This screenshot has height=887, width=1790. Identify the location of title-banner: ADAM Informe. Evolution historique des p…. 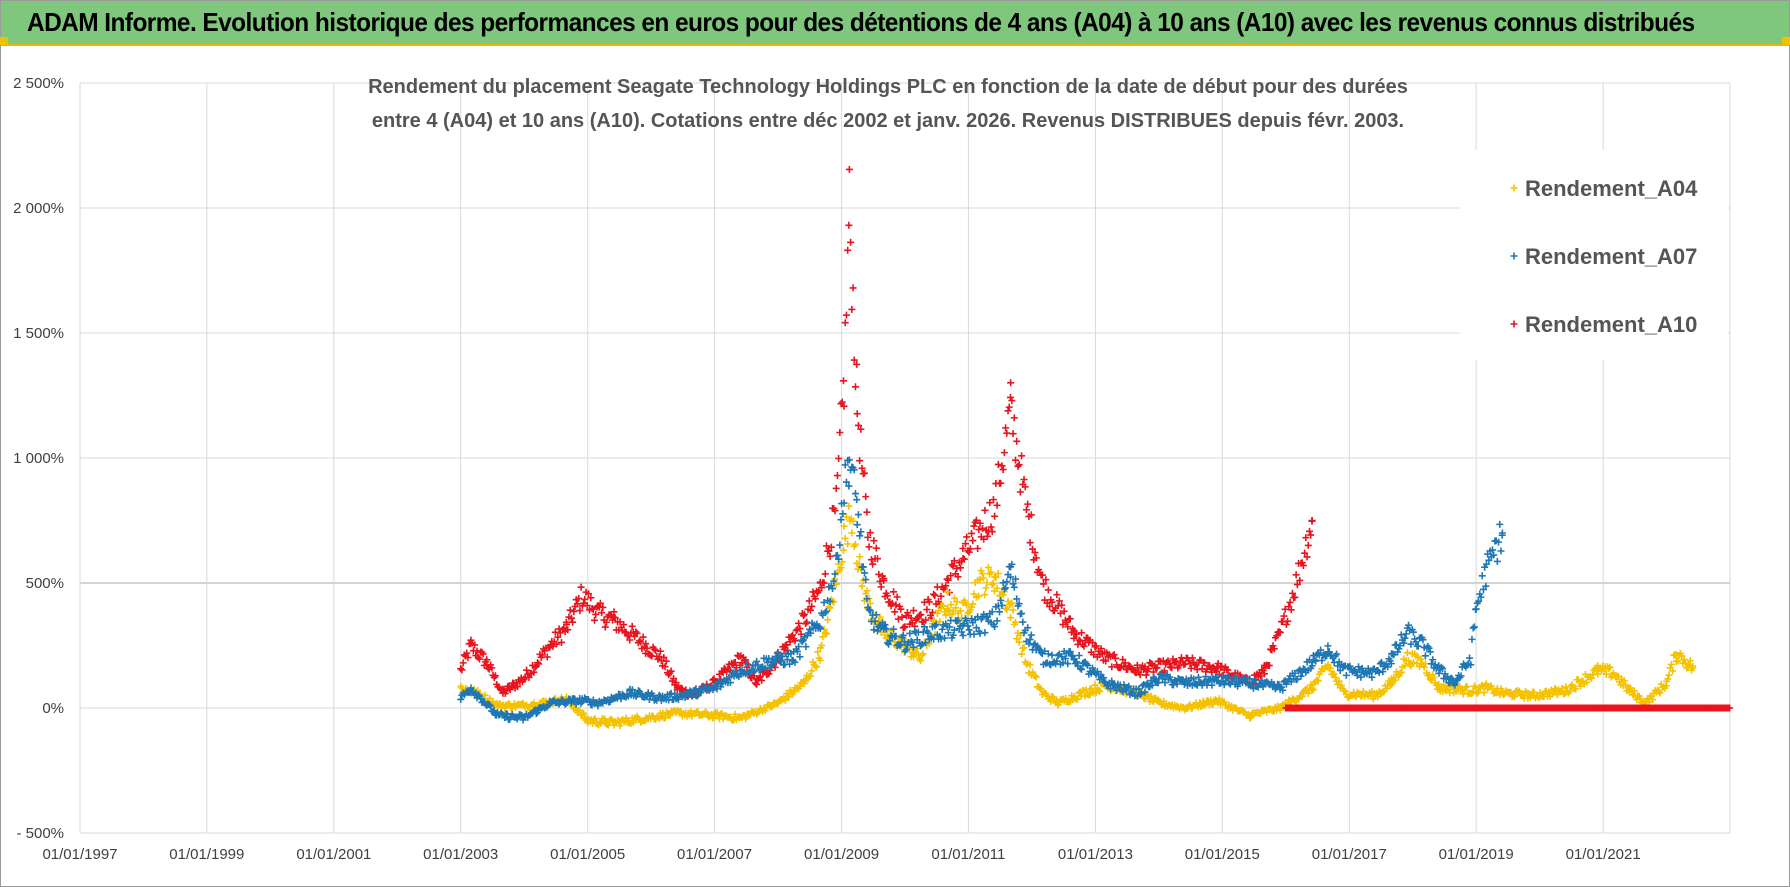
(895, 23).